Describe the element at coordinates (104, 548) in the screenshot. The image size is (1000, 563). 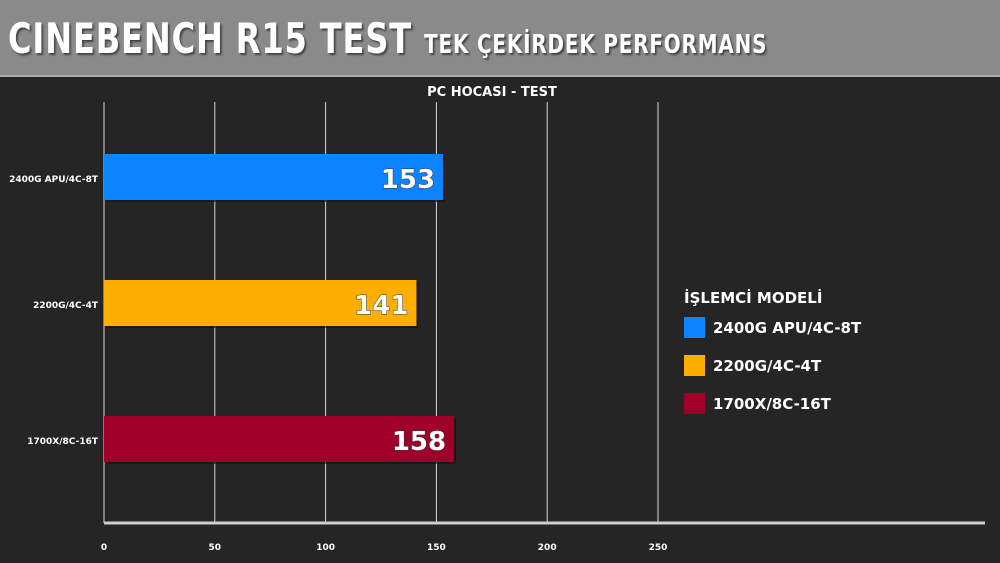
I see `x-tick-label: 0` at that location.